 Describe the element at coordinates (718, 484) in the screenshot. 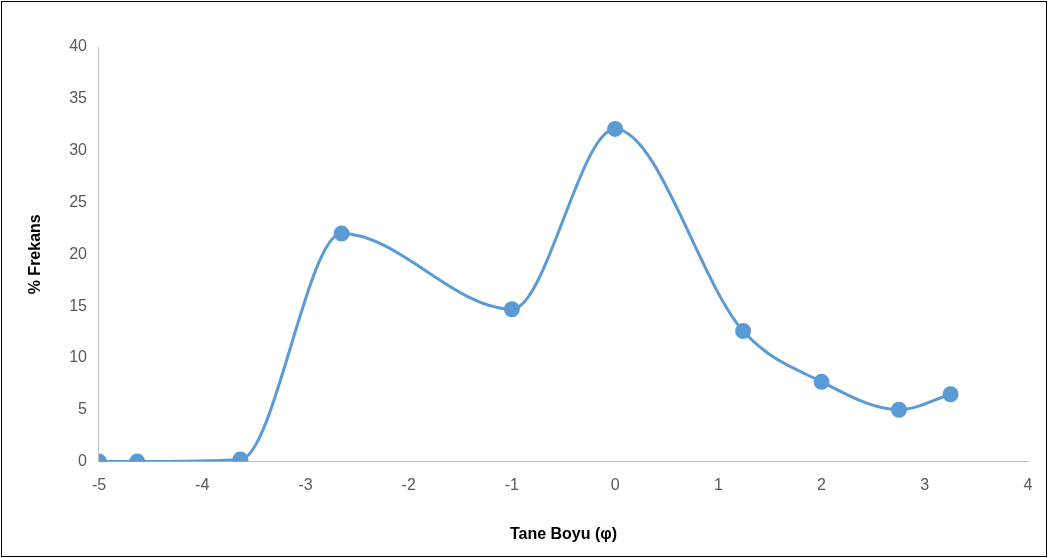

I see `x-tick-label: 1` at that location.